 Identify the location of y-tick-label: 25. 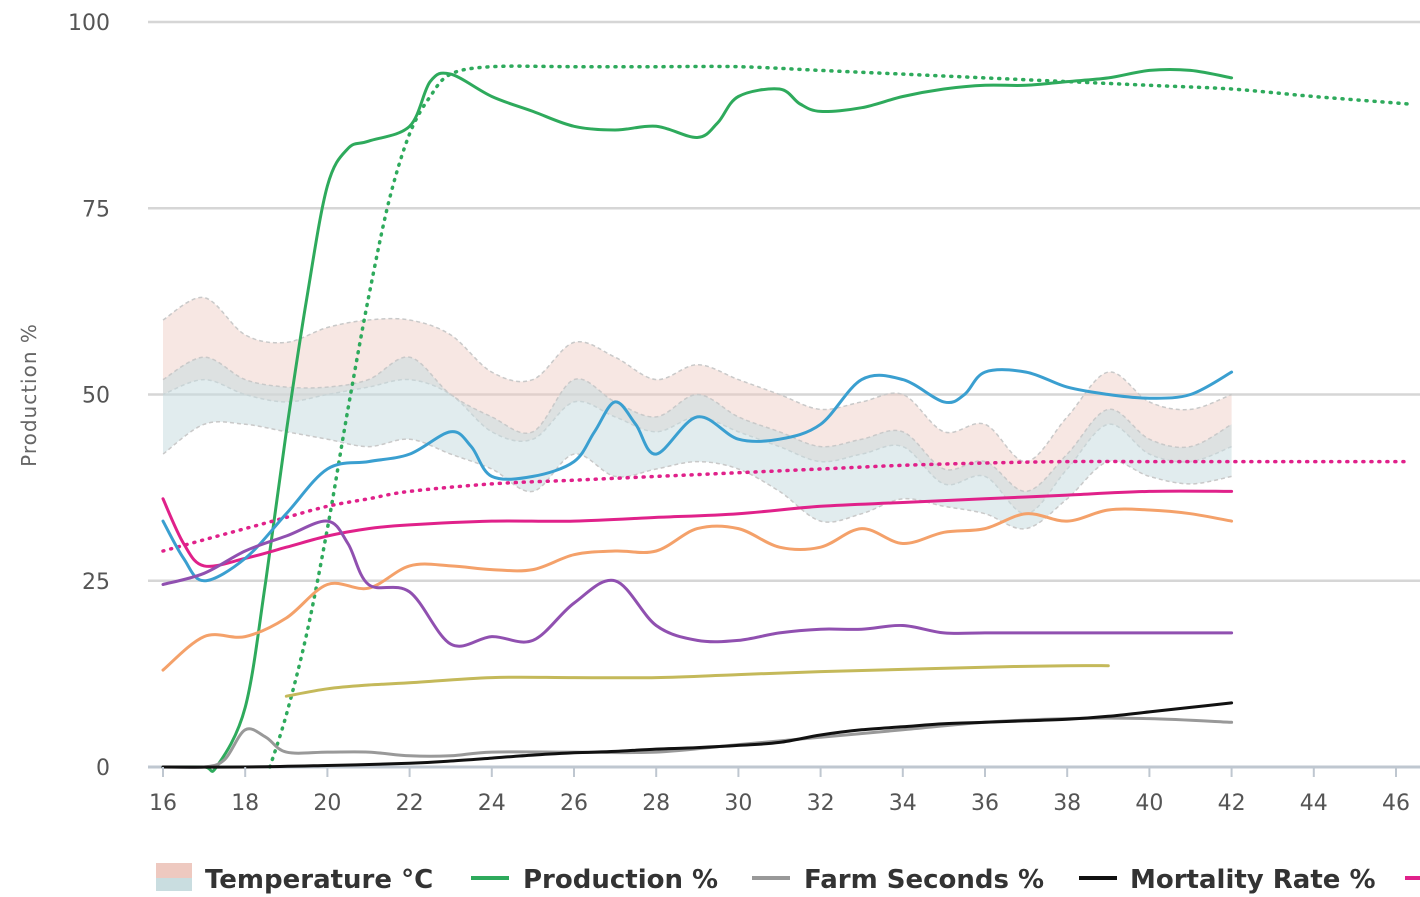
(96, 582).